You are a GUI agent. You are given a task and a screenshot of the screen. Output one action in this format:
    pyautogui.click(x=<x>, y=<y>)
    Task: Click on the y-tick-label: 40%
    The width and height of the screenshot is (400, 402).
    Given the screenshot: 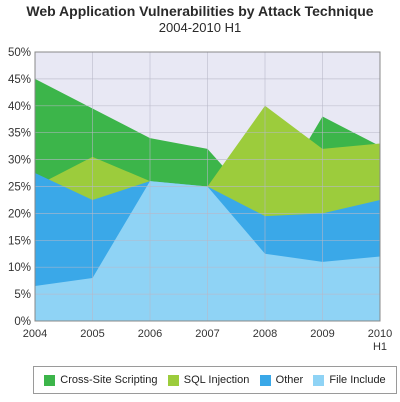 What is the action you would take?
    pyautogui.click(x=19, y=107)
    